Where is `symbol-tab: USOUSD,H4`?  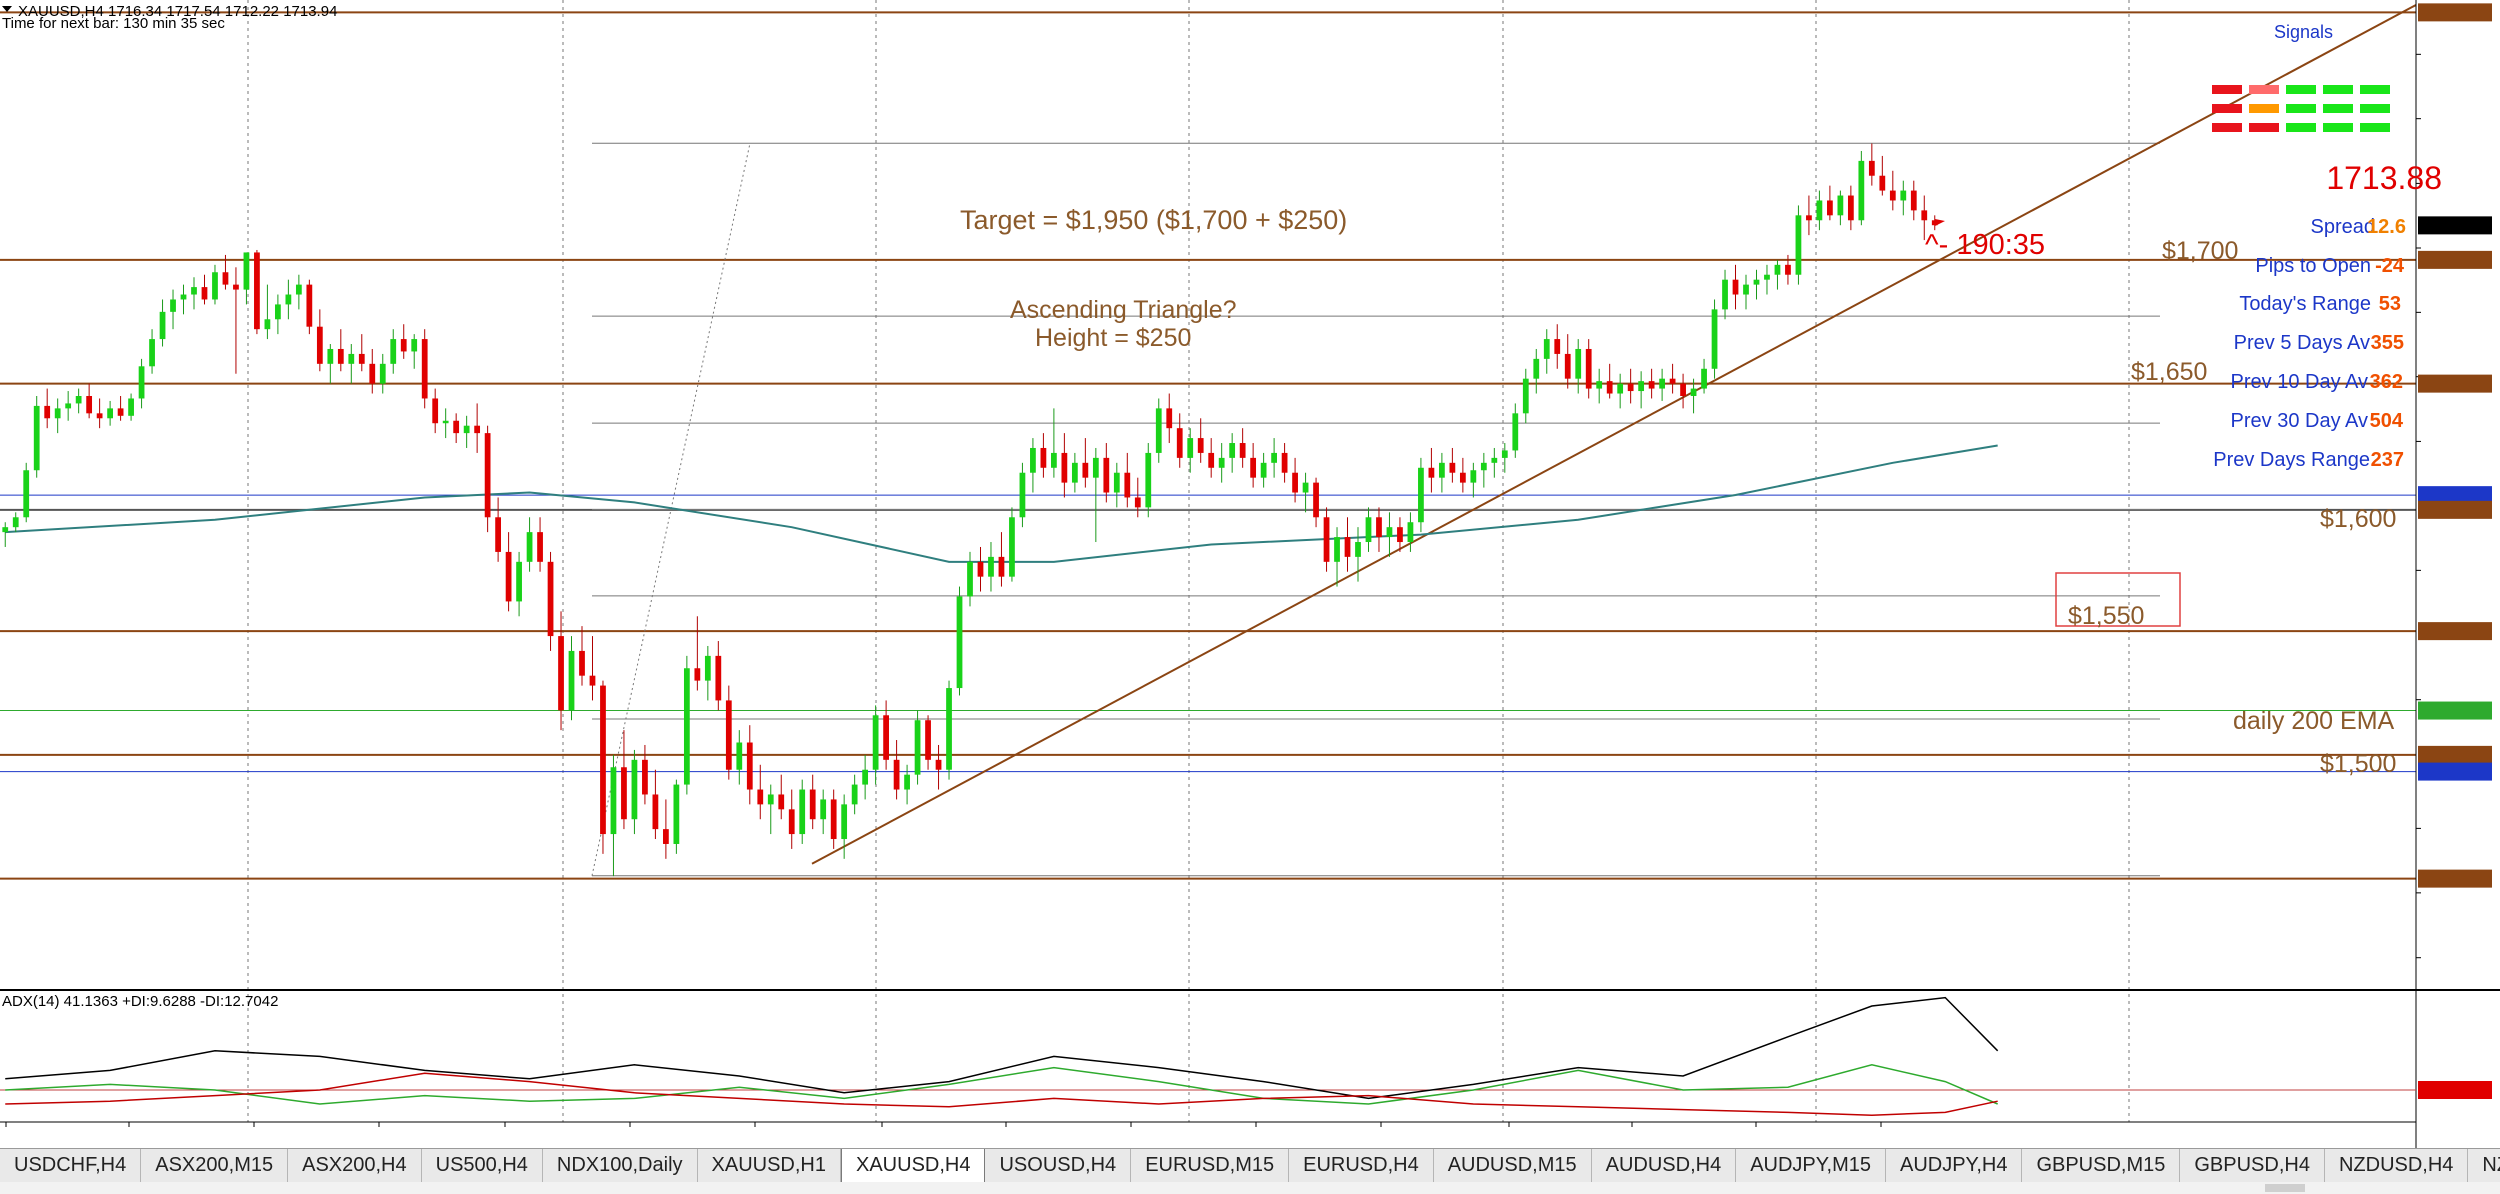
symbol-tab: USOUSD,H4 is located at coordinates (1058, 1166).